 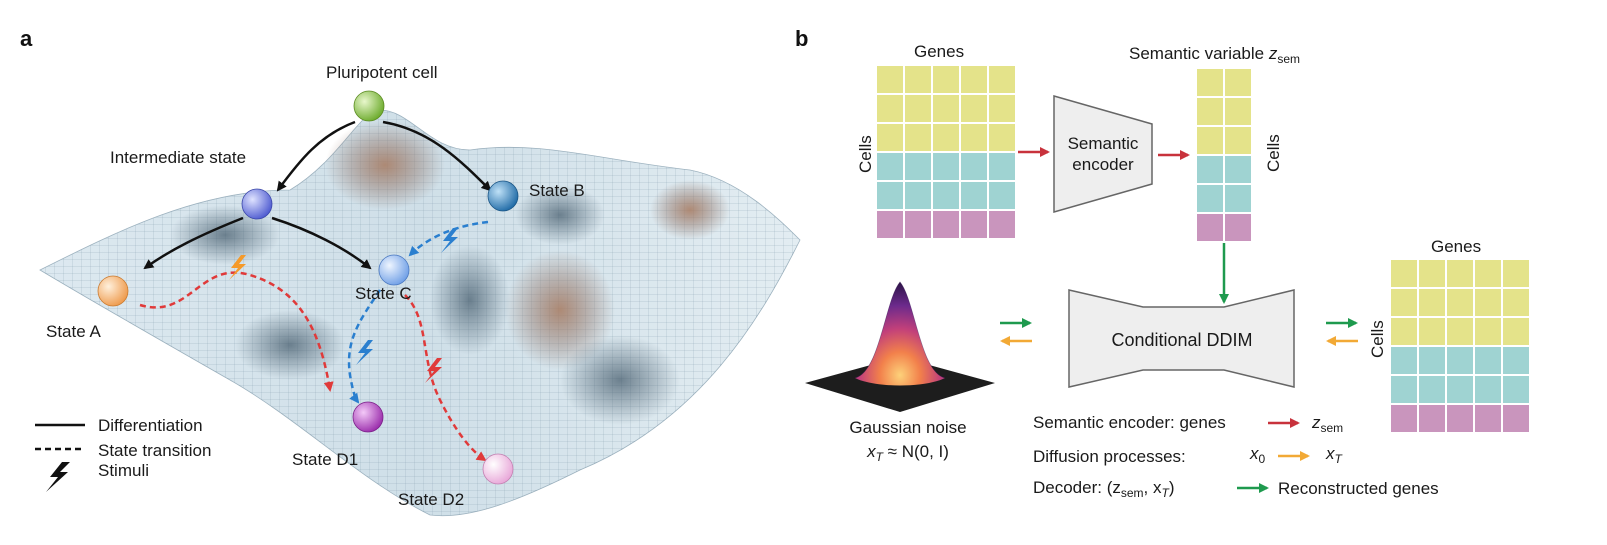 I want to click on noise-formula-x: x, so click(x=871, y=451).